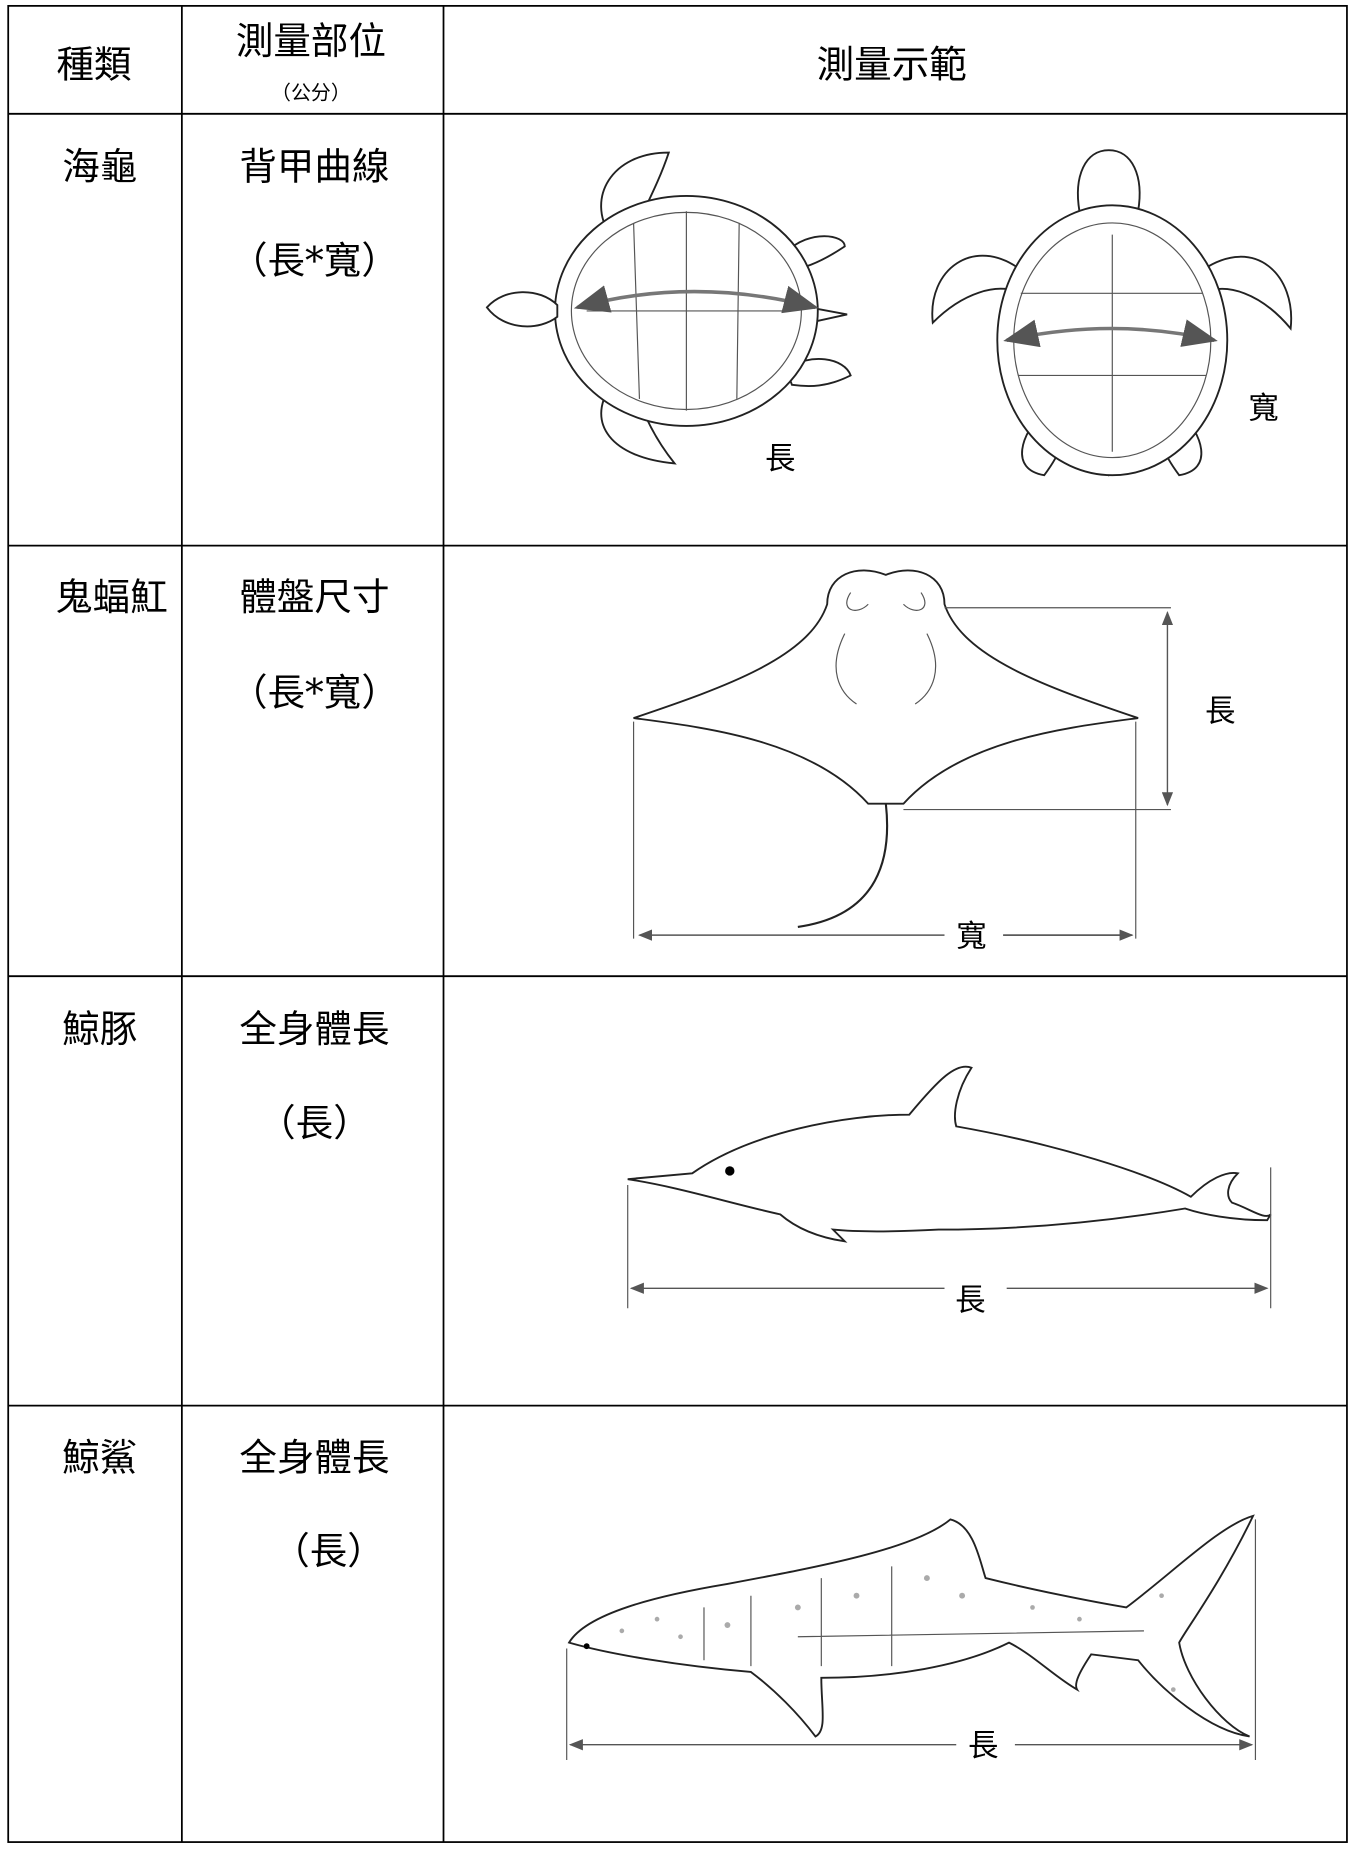  I want to click on dolphin, so click(949, 1187).